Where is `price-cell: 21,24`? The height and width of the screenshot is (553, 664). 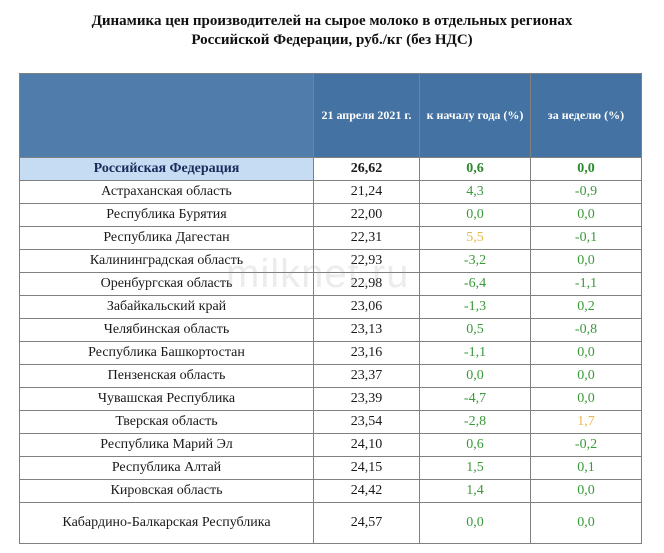
price-cell: 21,24 is located at coordinates (366, 192).